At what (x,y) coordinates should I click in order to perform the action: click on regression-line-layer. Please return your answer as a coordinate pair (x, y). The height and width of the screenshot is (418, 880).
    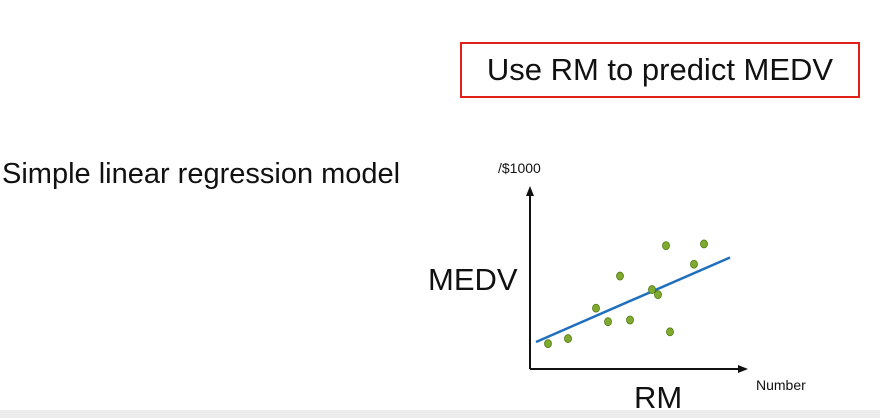
    Looking at the image, I should click on (633, 300).